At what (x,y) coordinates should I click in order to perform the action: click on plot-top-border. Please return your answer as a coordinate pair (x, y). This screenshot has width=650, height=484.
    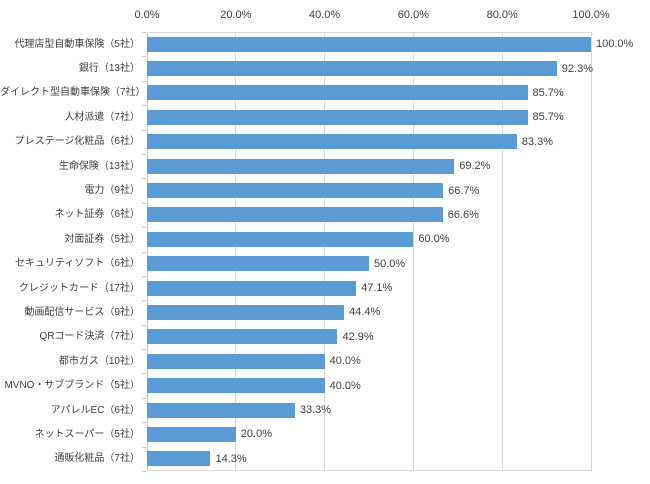
    Looking at the image, I should click on (369, 32).